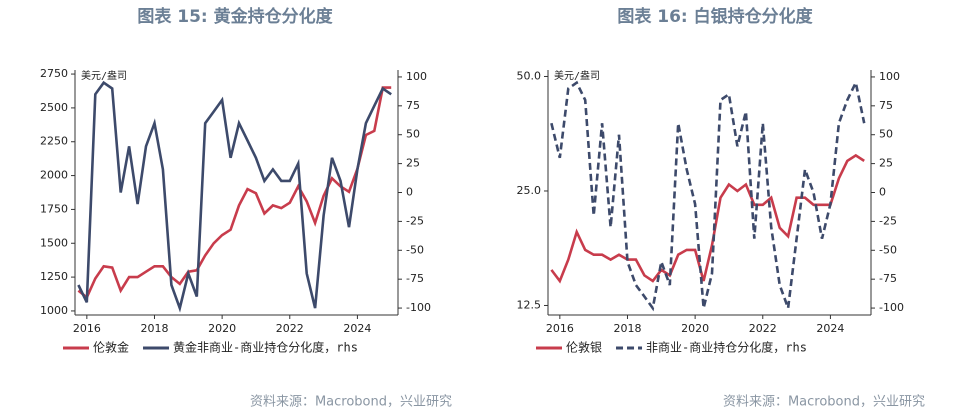 This screenshot has height=419, width=957. Describe the element at coordinates (54, 175) in the screenshot. I see `y-tick-label: 2000` at that location.